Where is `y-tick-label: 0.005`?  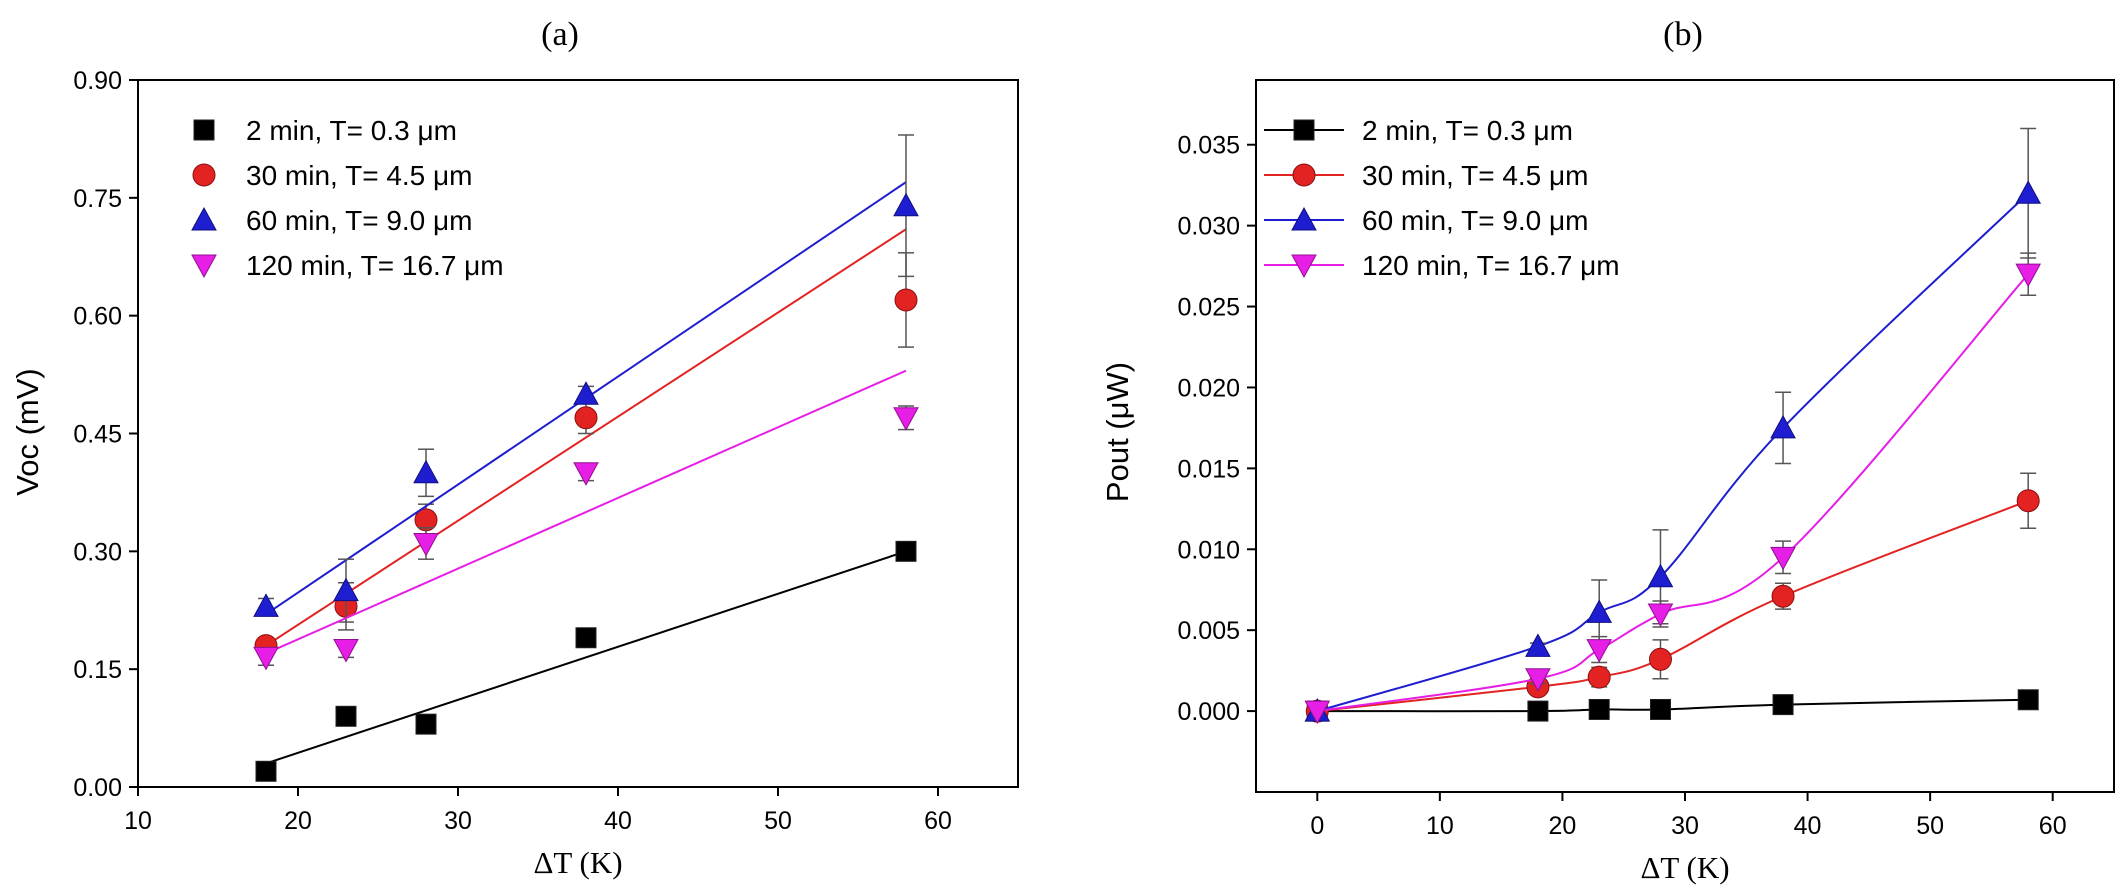 y-tick-label: 0.005 is located at coordinates (1208, 631).